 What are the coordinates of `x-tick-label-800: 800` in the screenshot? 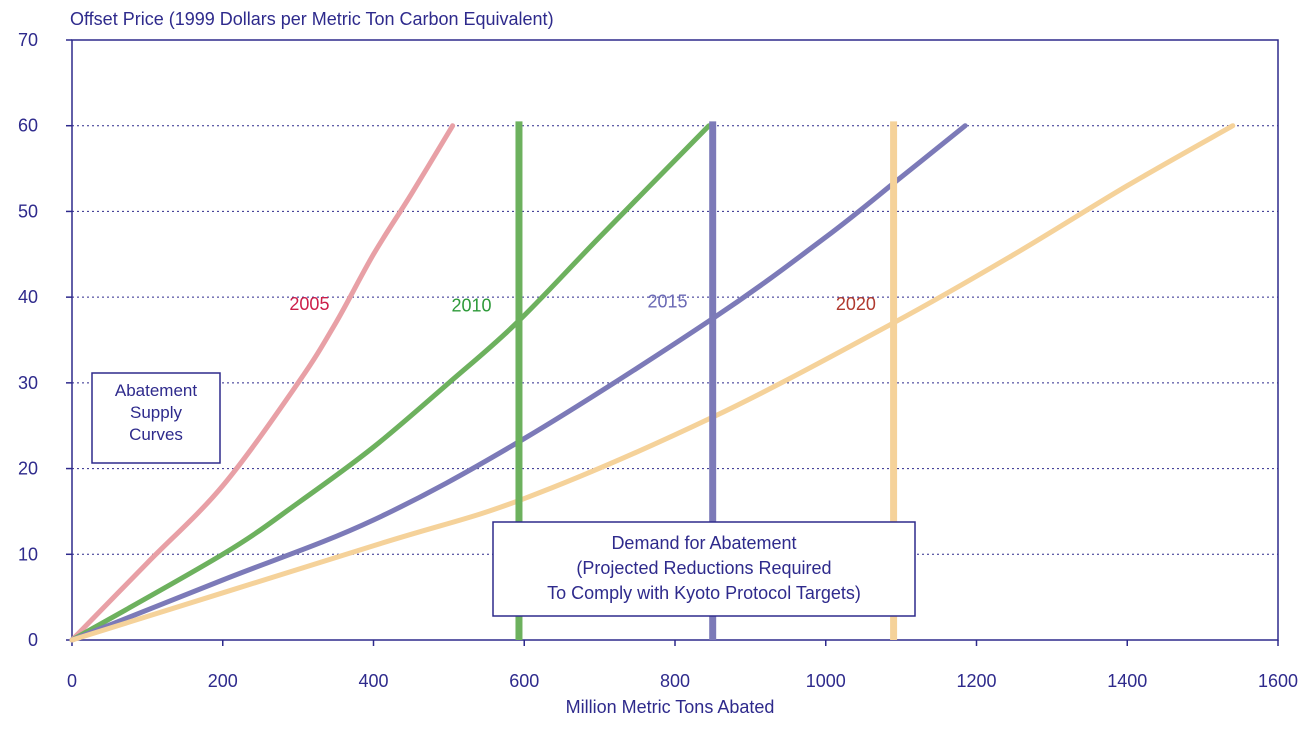 It's located at (675, 681).